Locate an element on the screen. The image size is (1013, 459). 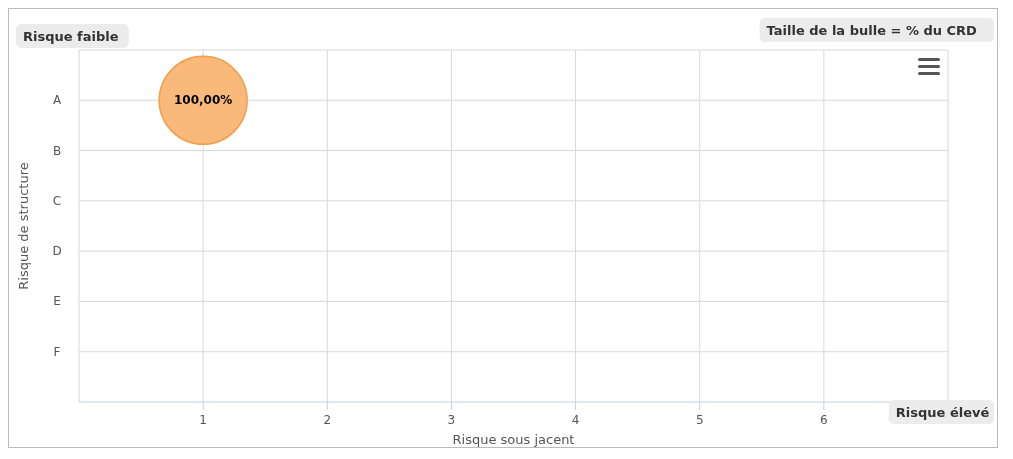
x-tick-label: 4 is located at coordinates (575, 420).